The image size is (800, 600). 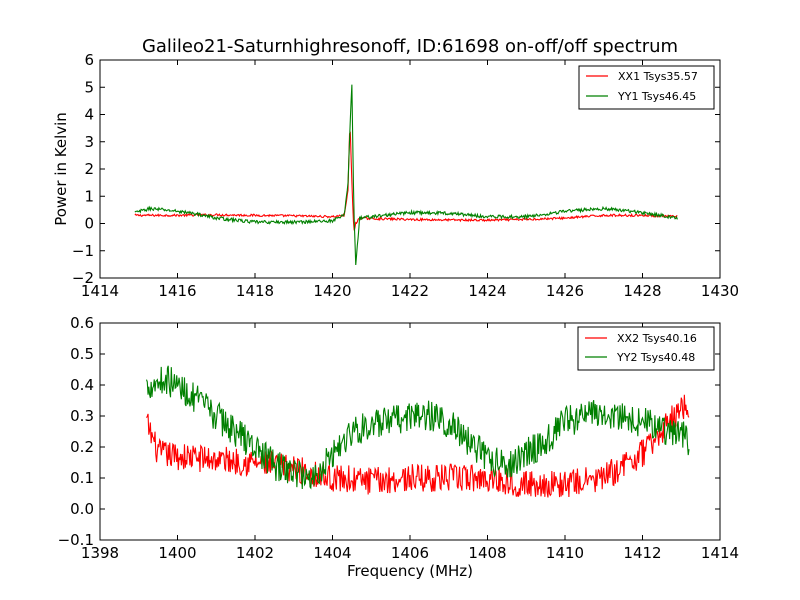 What do you see at coordinates (82, 416) in the screenshot?
I see `bottom-y-tick-label: 0.3` at bounding box center [82, 416].